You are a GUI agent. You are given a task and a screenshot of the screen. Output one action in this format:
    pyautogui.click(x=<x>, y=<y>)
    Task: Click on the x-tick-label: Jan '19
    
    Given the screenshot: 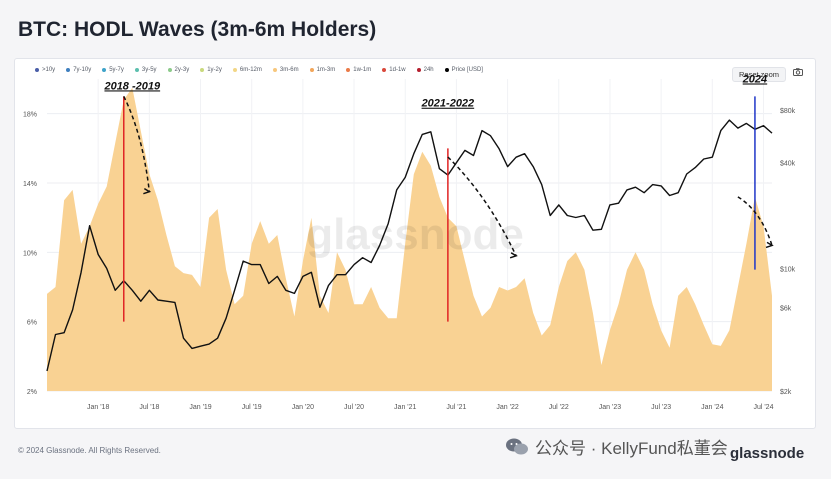 What is the action you would take?
    pyautogui.click(x=200, y=407)
    